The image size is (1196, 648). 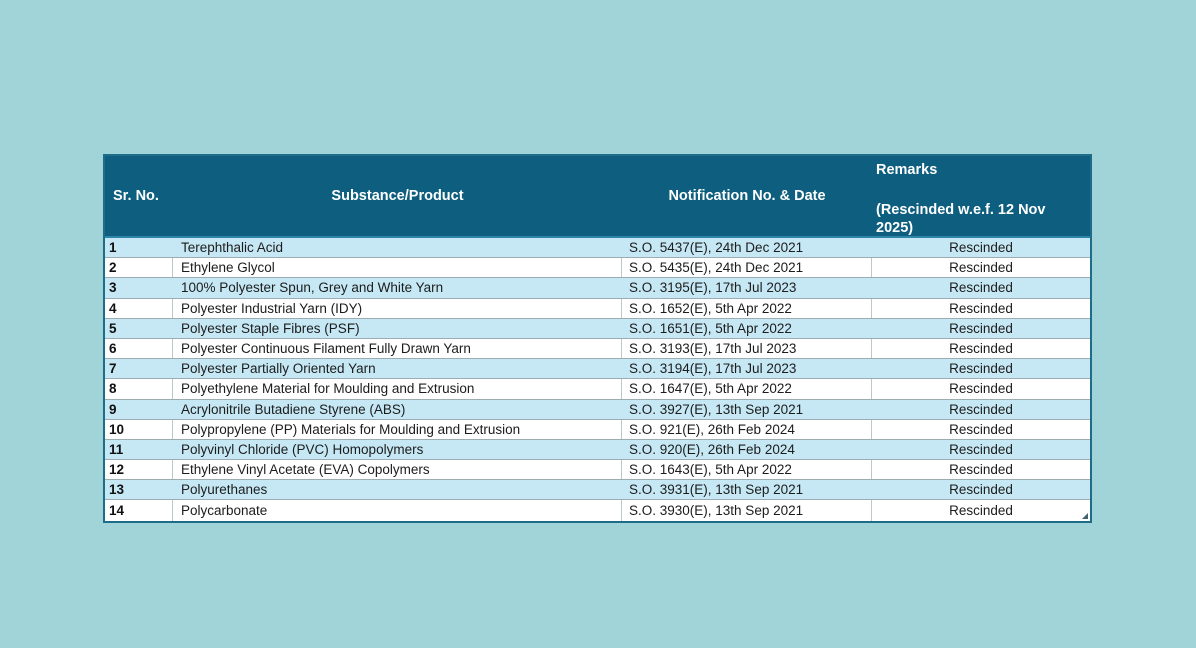 I want to click on column-header-substance-product: Substance/Product, so click(x=397, y=195).